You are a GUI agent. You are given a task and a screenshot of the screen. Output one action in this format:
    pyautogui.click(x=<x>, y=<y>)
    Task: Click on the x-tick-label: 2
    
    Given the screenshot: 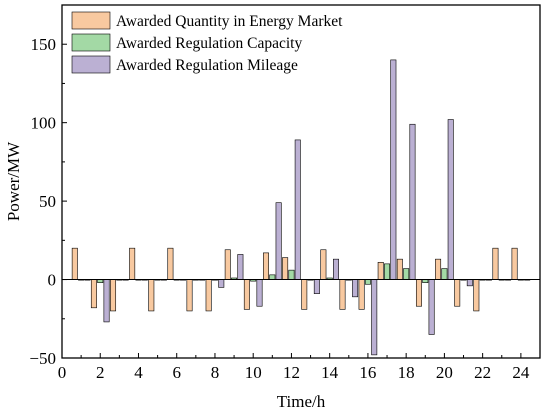 What is the action you would take?
    pyautogui.click(x=100, y=372)
    